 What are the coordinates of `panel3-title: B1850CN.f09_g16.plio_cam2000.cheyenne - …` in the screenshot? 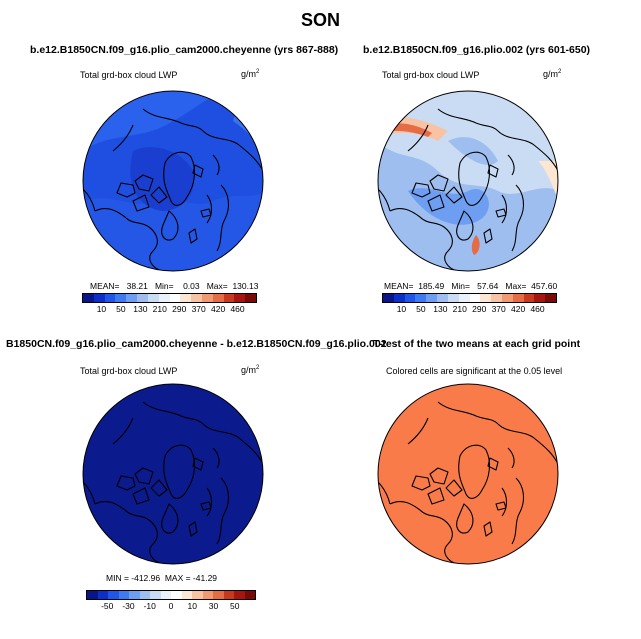 It's located at (196, 344).